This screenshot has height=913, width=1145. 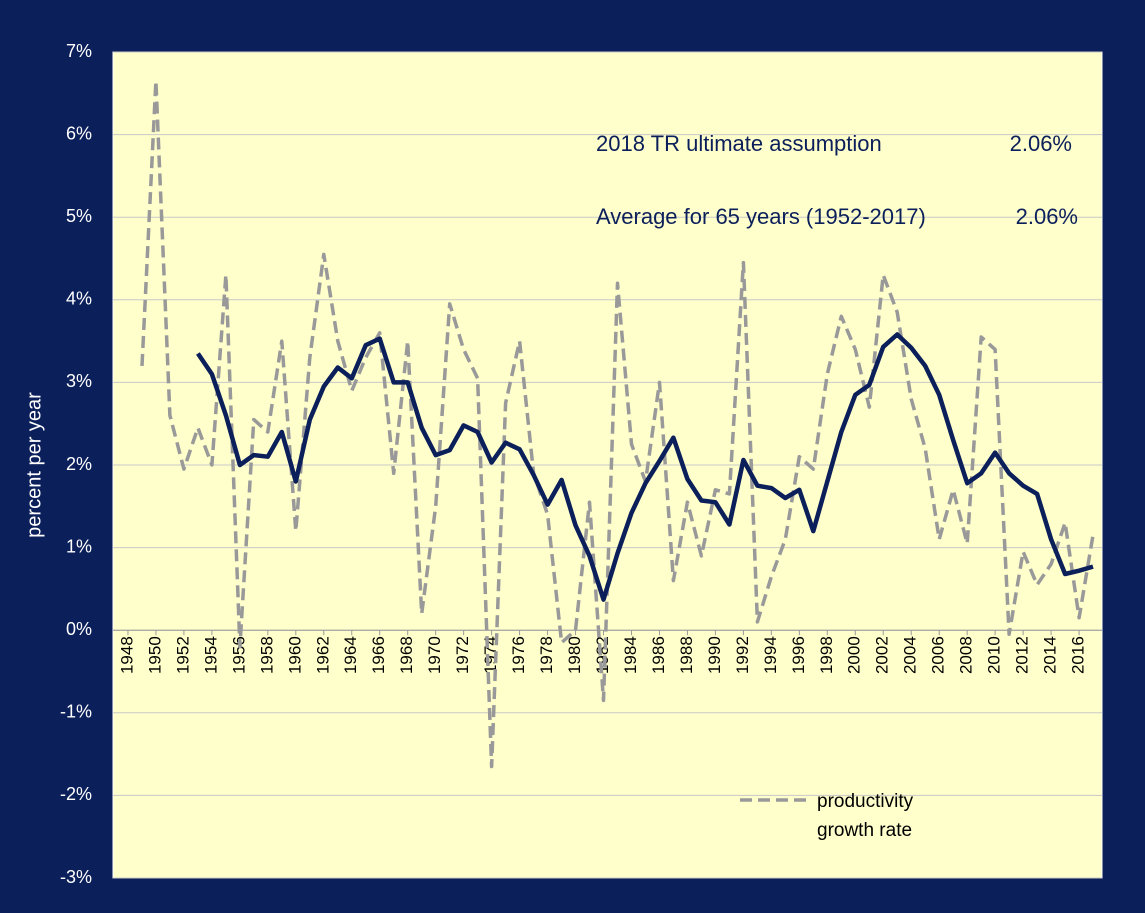 What do you see at coordinates (210, 655) in the screenshot?
I see `x-tick-label: 1954` at bounding box center [210, 655].